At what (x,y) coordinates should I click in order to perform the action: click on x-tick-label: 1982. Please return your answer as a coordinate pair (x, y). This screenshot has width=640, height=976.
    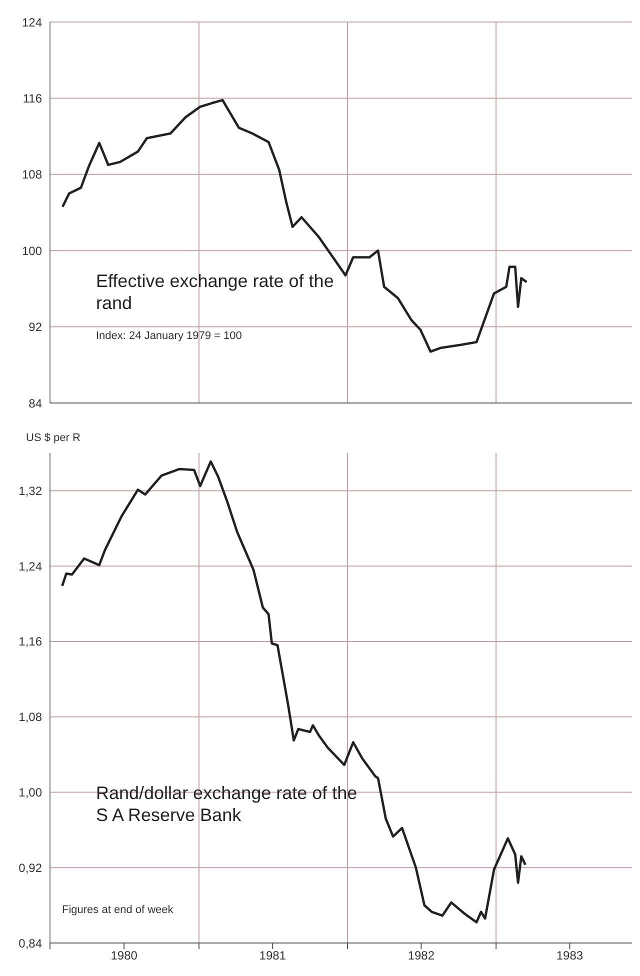
    Looking at the image, I should click on (421, 955).